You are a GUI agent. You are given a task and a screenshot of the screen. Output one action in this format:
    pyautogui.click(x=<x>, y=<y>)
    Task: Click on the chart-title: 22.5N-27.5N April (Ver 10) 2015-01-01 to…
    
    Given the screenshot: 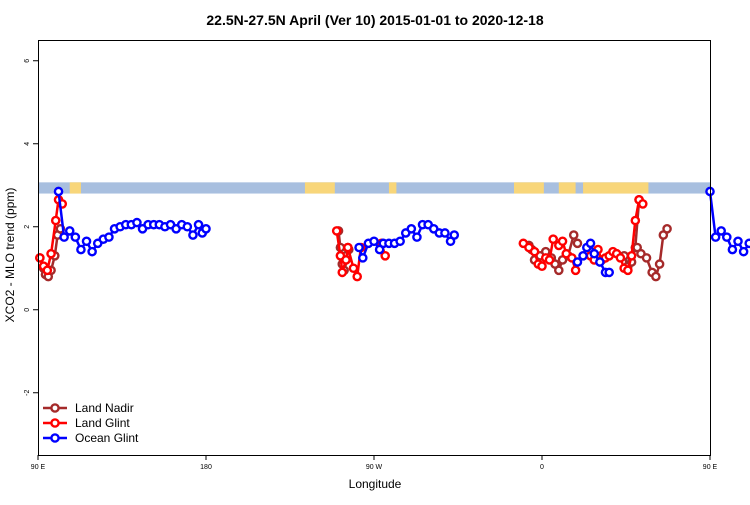 What is the action you would take?
    pyautogui.click(x=374, y=20)
    